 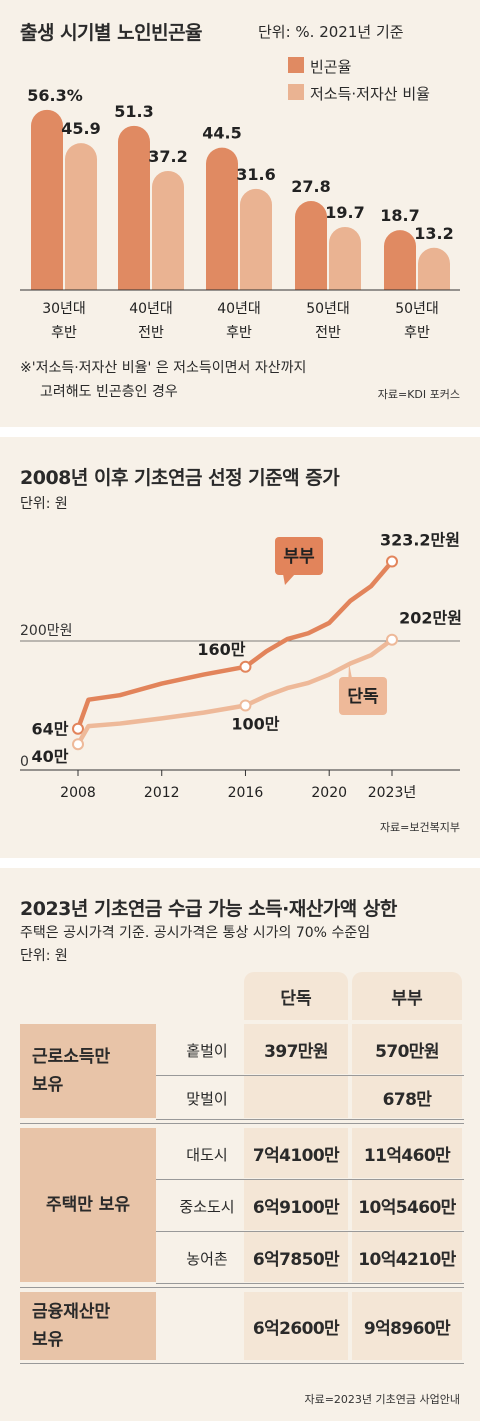 I want to click on cell-single, so click(x=296, y=1097).